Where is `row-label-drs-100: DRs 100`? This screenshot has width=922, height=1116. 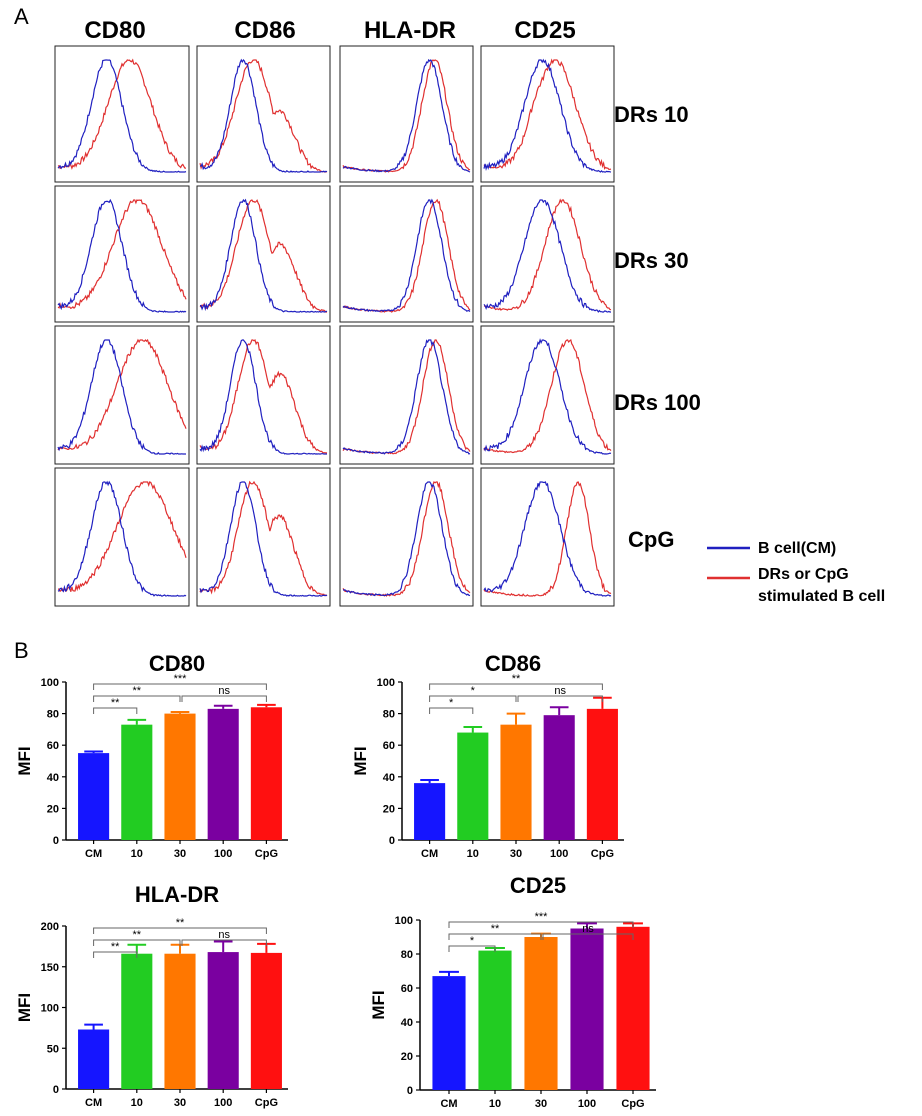
row-label-drs-100: DRs 100 is located at coordinates (657, 402).